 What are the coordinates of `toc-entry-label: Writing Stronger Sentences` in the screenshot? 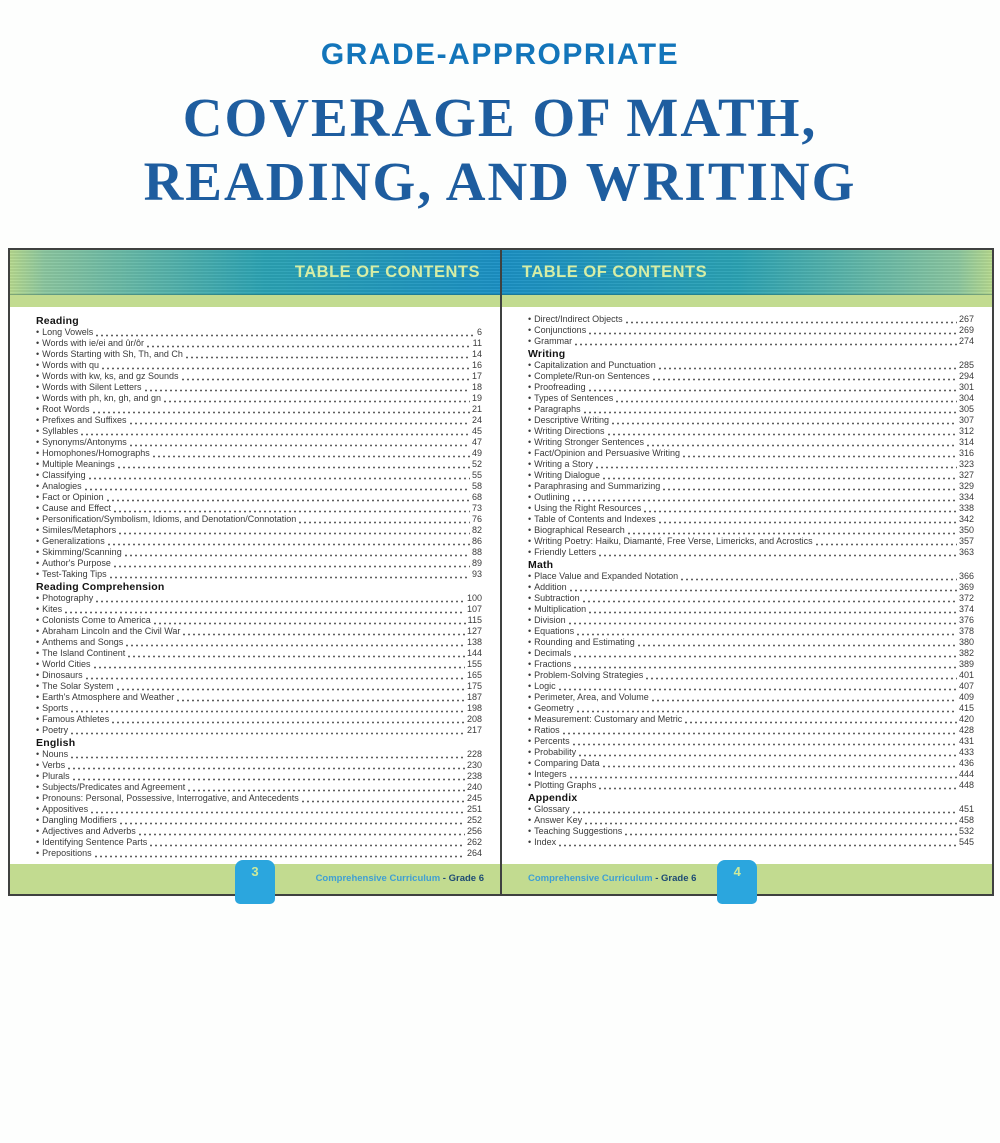 It's located at (589, 442).